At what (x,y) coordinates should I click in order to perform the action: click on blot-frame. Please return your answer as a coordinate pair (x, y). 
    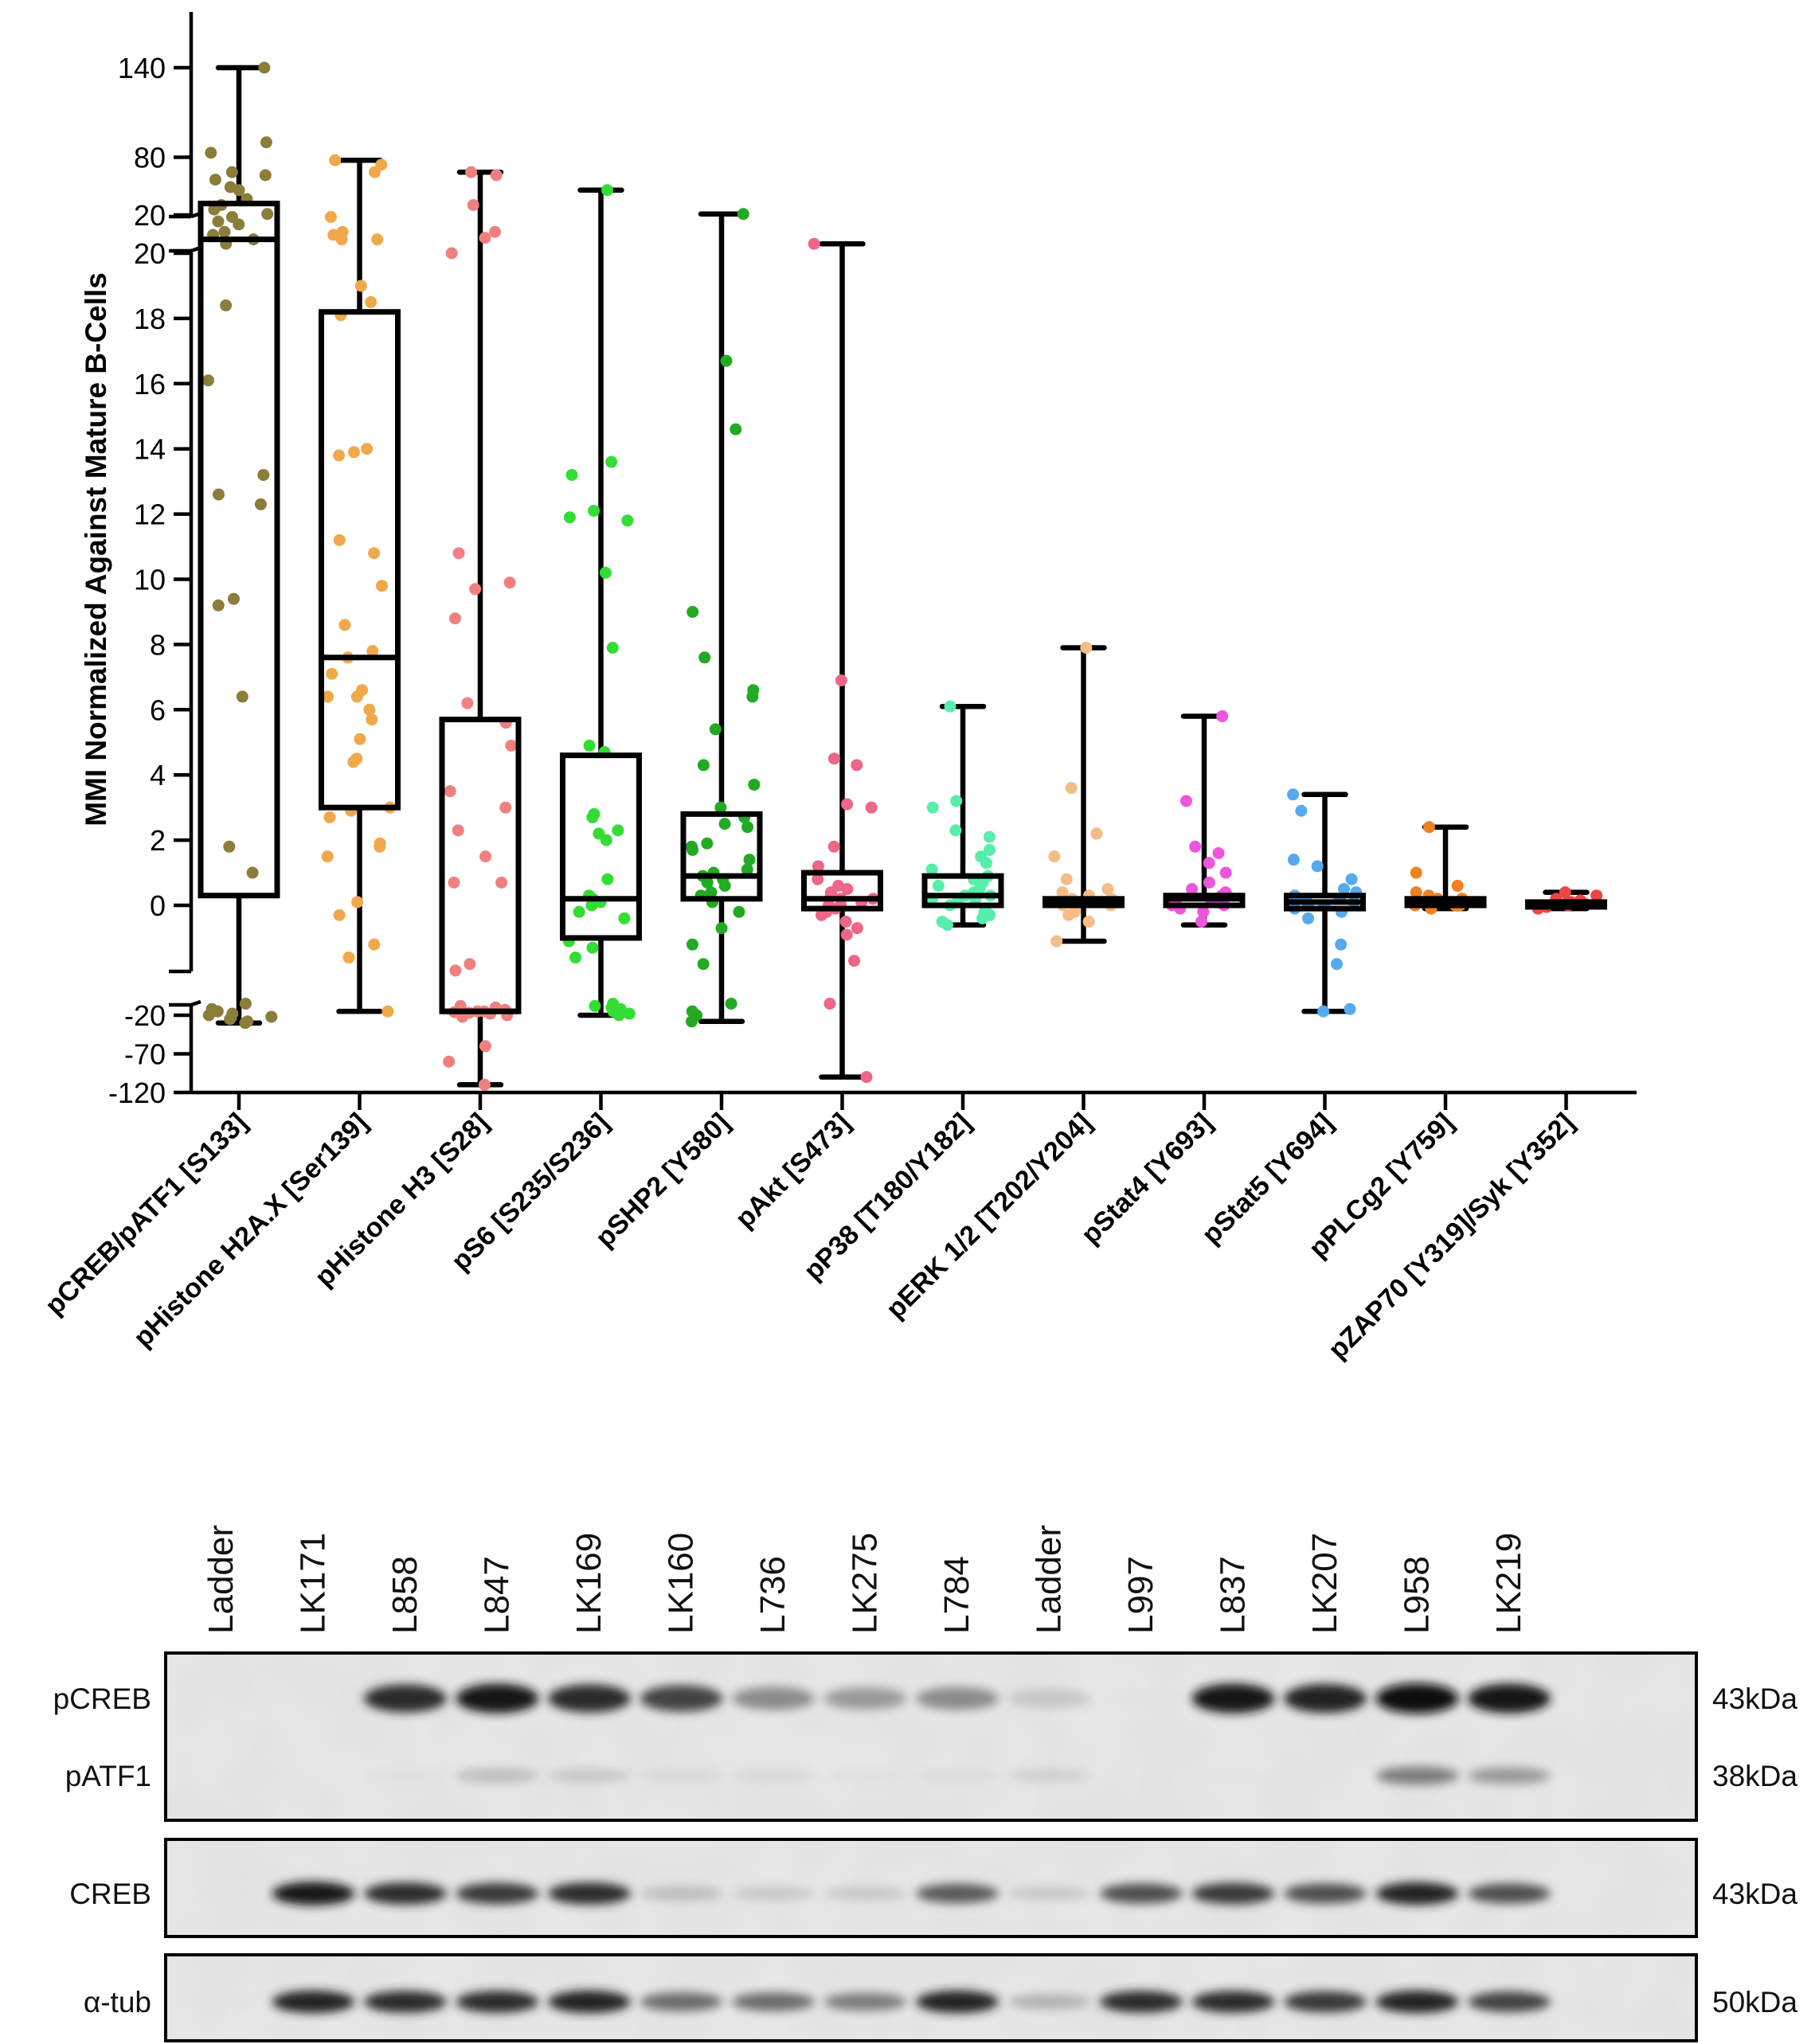
    Looking at the image, I should click on (931, 1998).